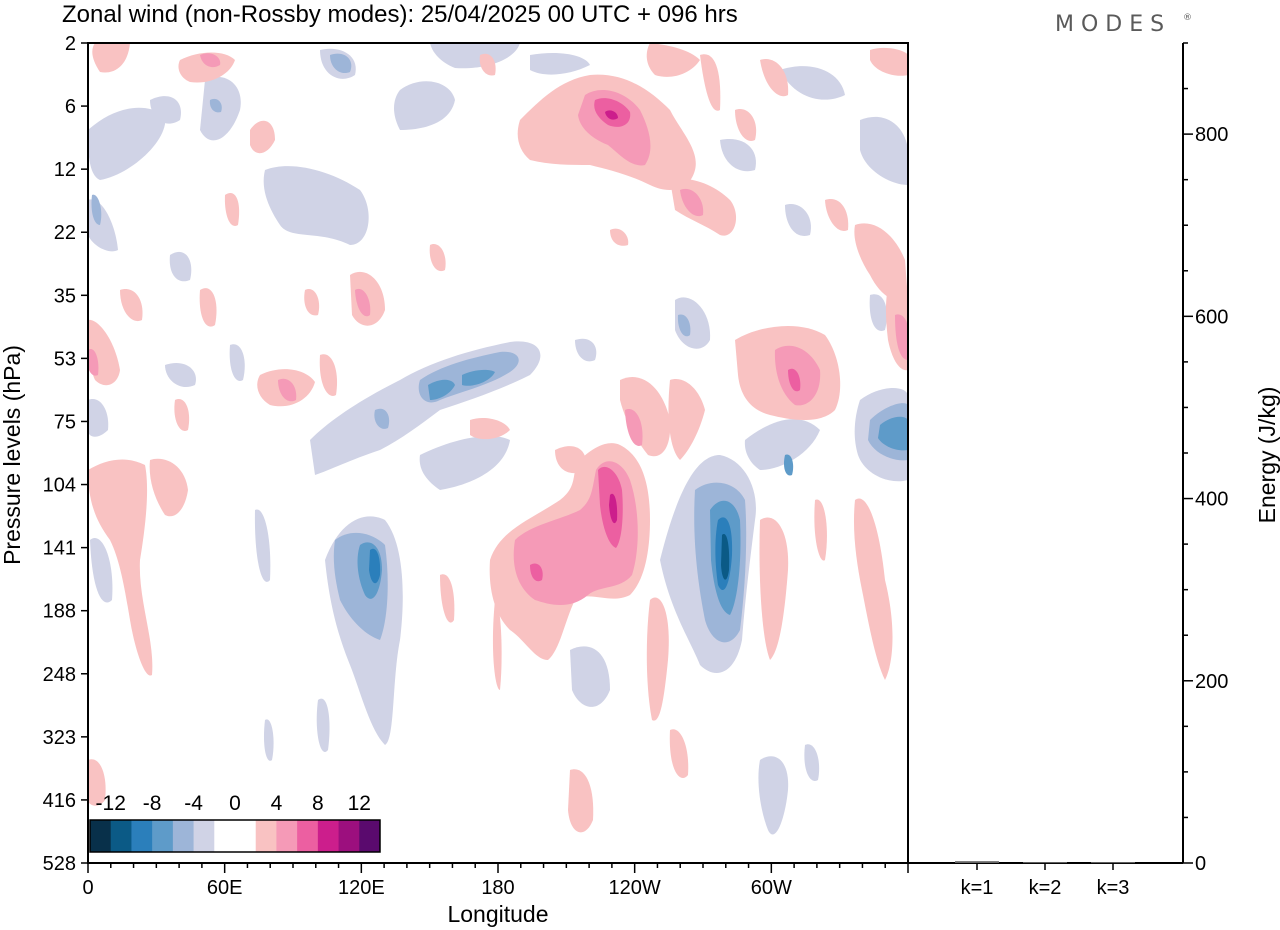 The width and height of the screenshot is (1280, 930). Describe the element at coordinates (1200, 864) in the screenshot. I see `energy-tick-label: 0` at that location.